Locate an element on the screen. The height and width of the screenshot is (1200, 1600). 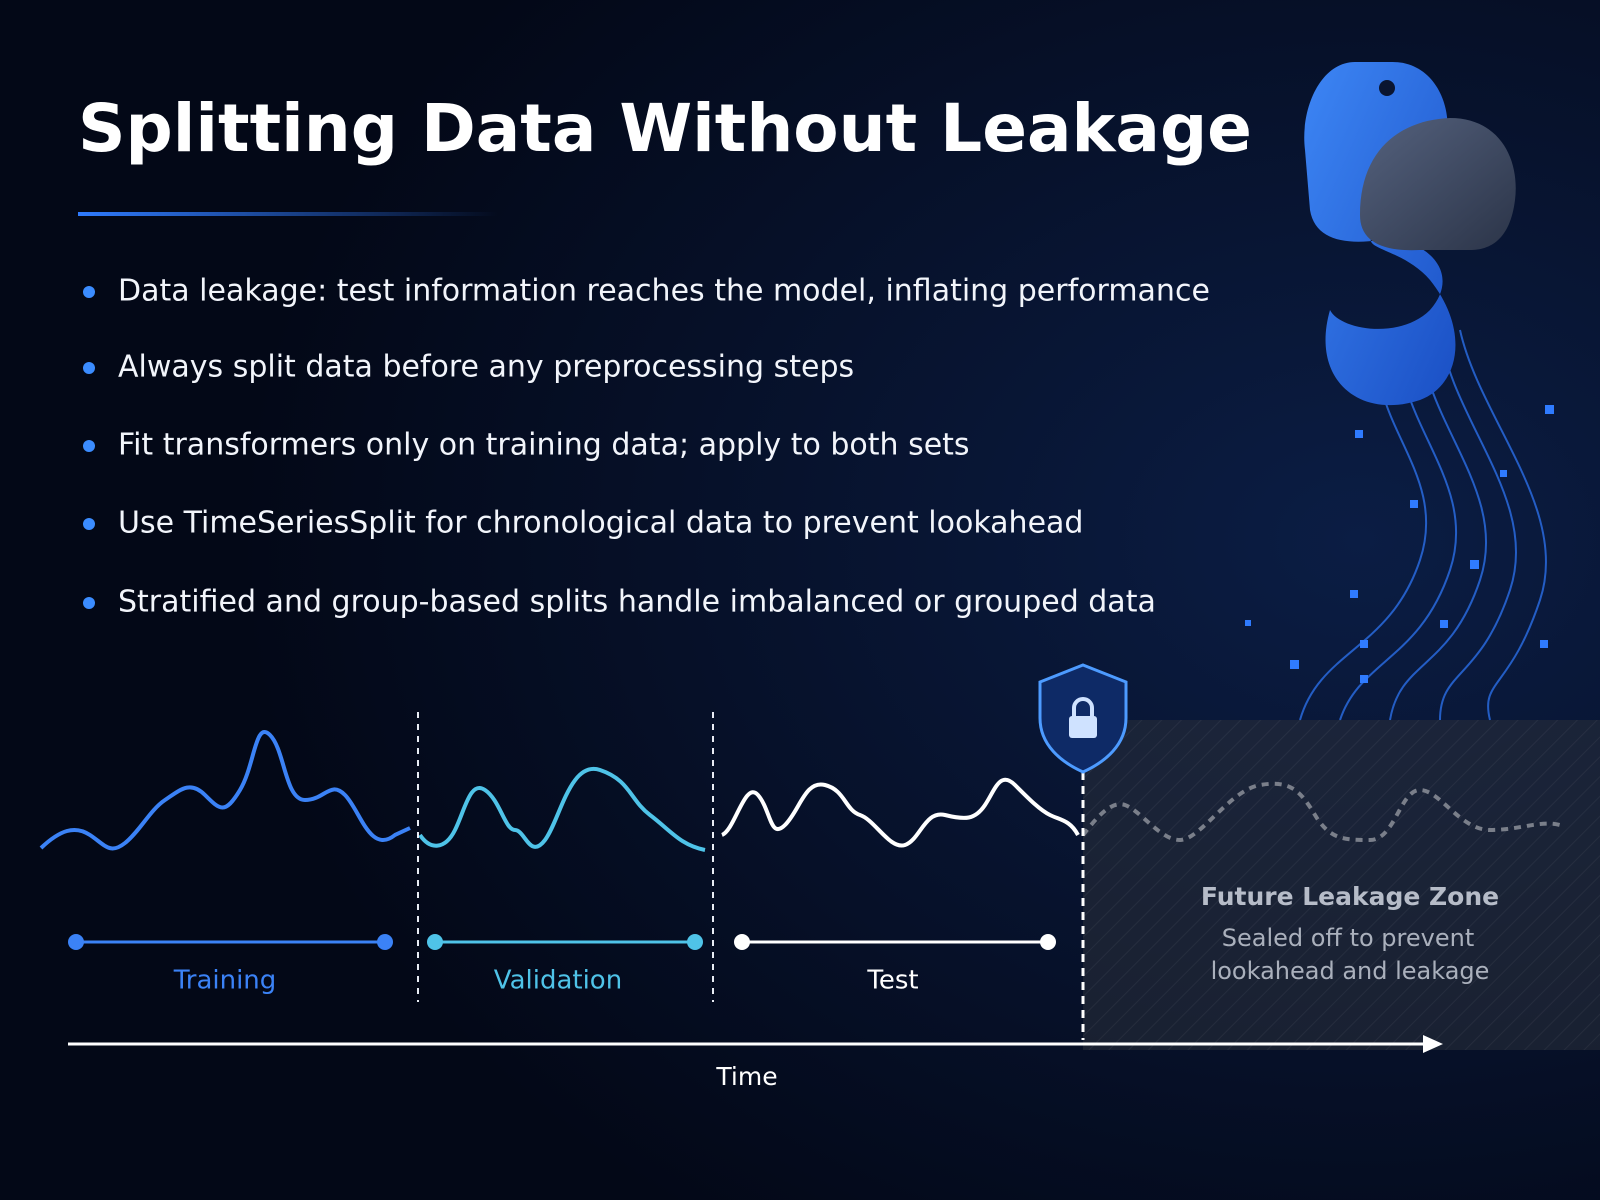
test-wave is located at coordinates (900, 812).